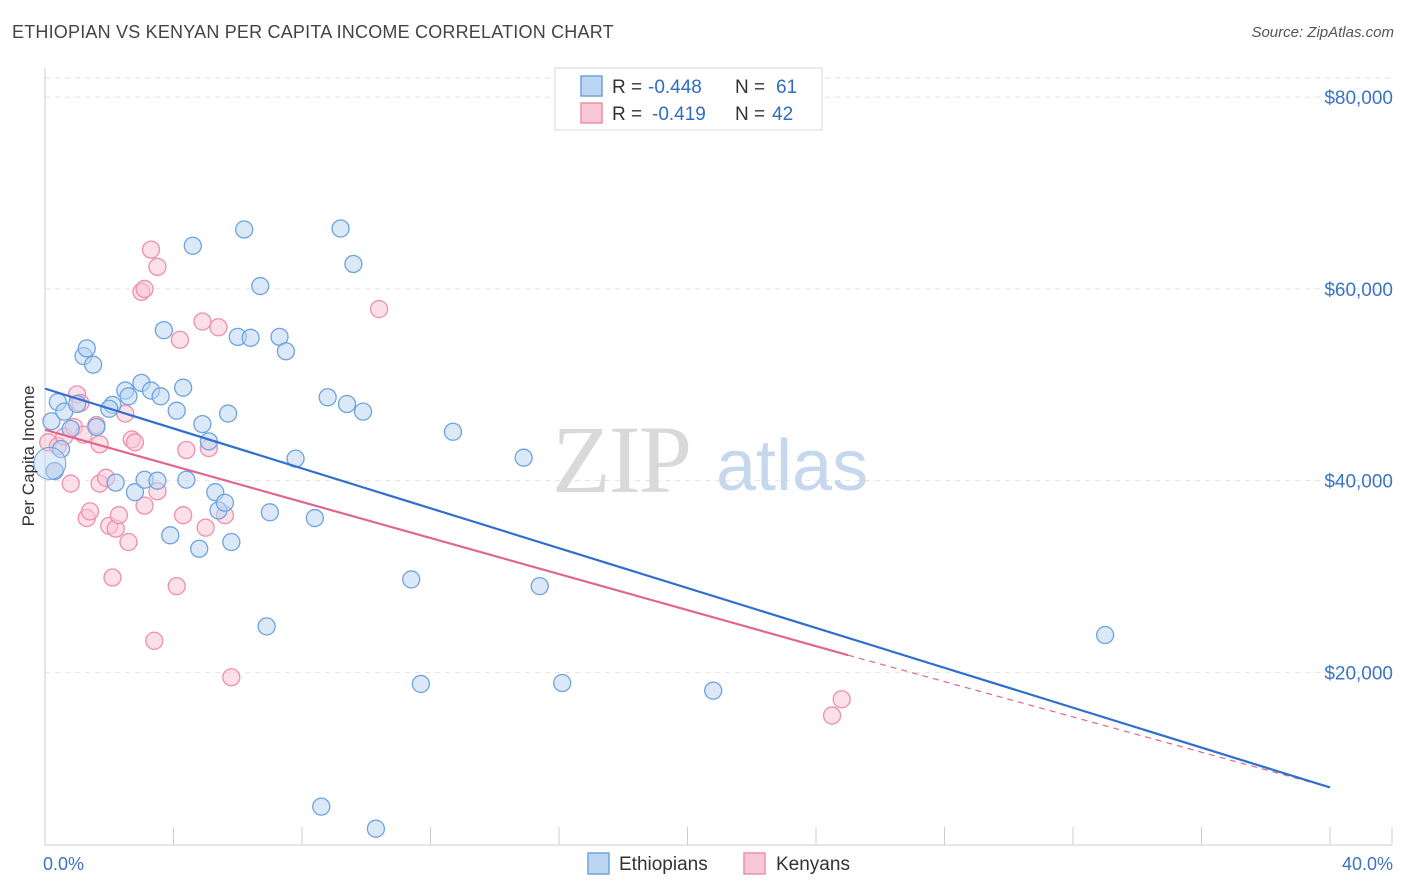  What do you see at coordinates (1358, 290) in the screenshot?
I see `y-tick-label: $60,000` at bounding box center [1358, 290].